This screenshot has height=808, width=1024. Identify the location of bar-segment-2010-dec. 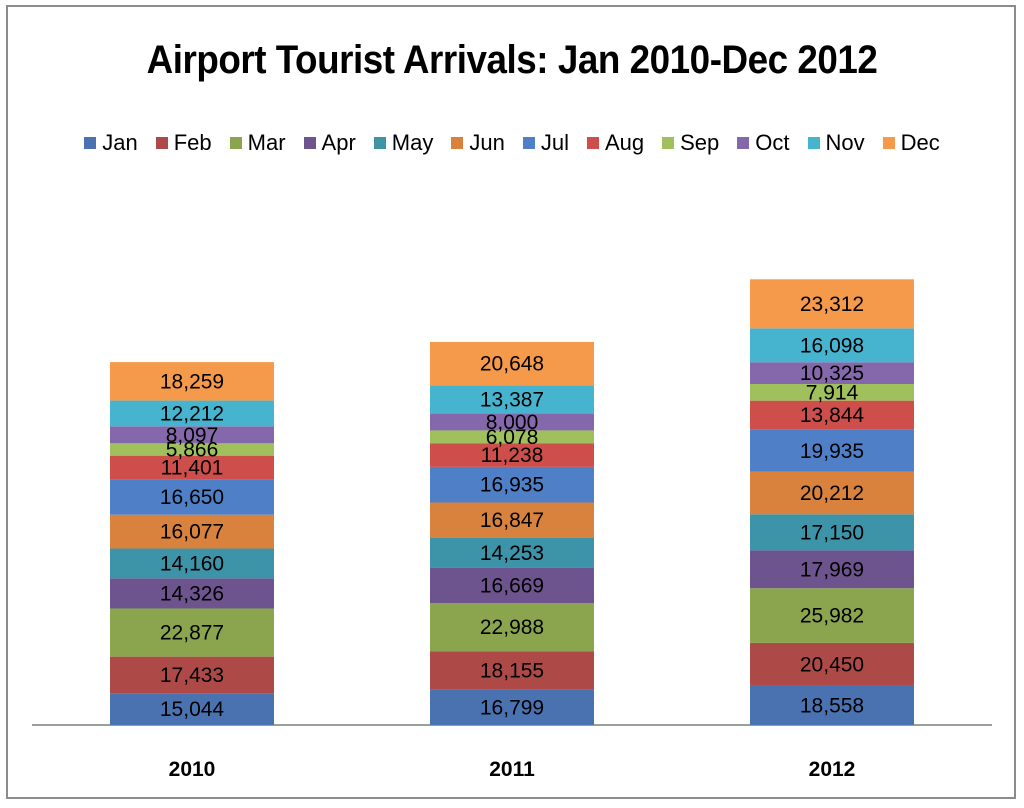
(192, 381).